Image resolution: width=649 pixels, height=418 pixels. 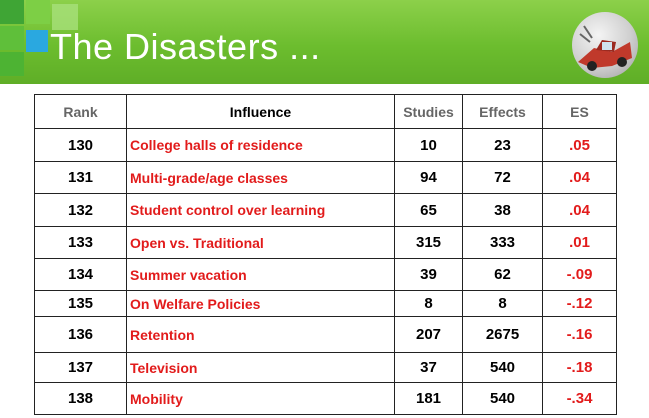 I want to click on cell-effects: 72, so click(x=502, y=177).